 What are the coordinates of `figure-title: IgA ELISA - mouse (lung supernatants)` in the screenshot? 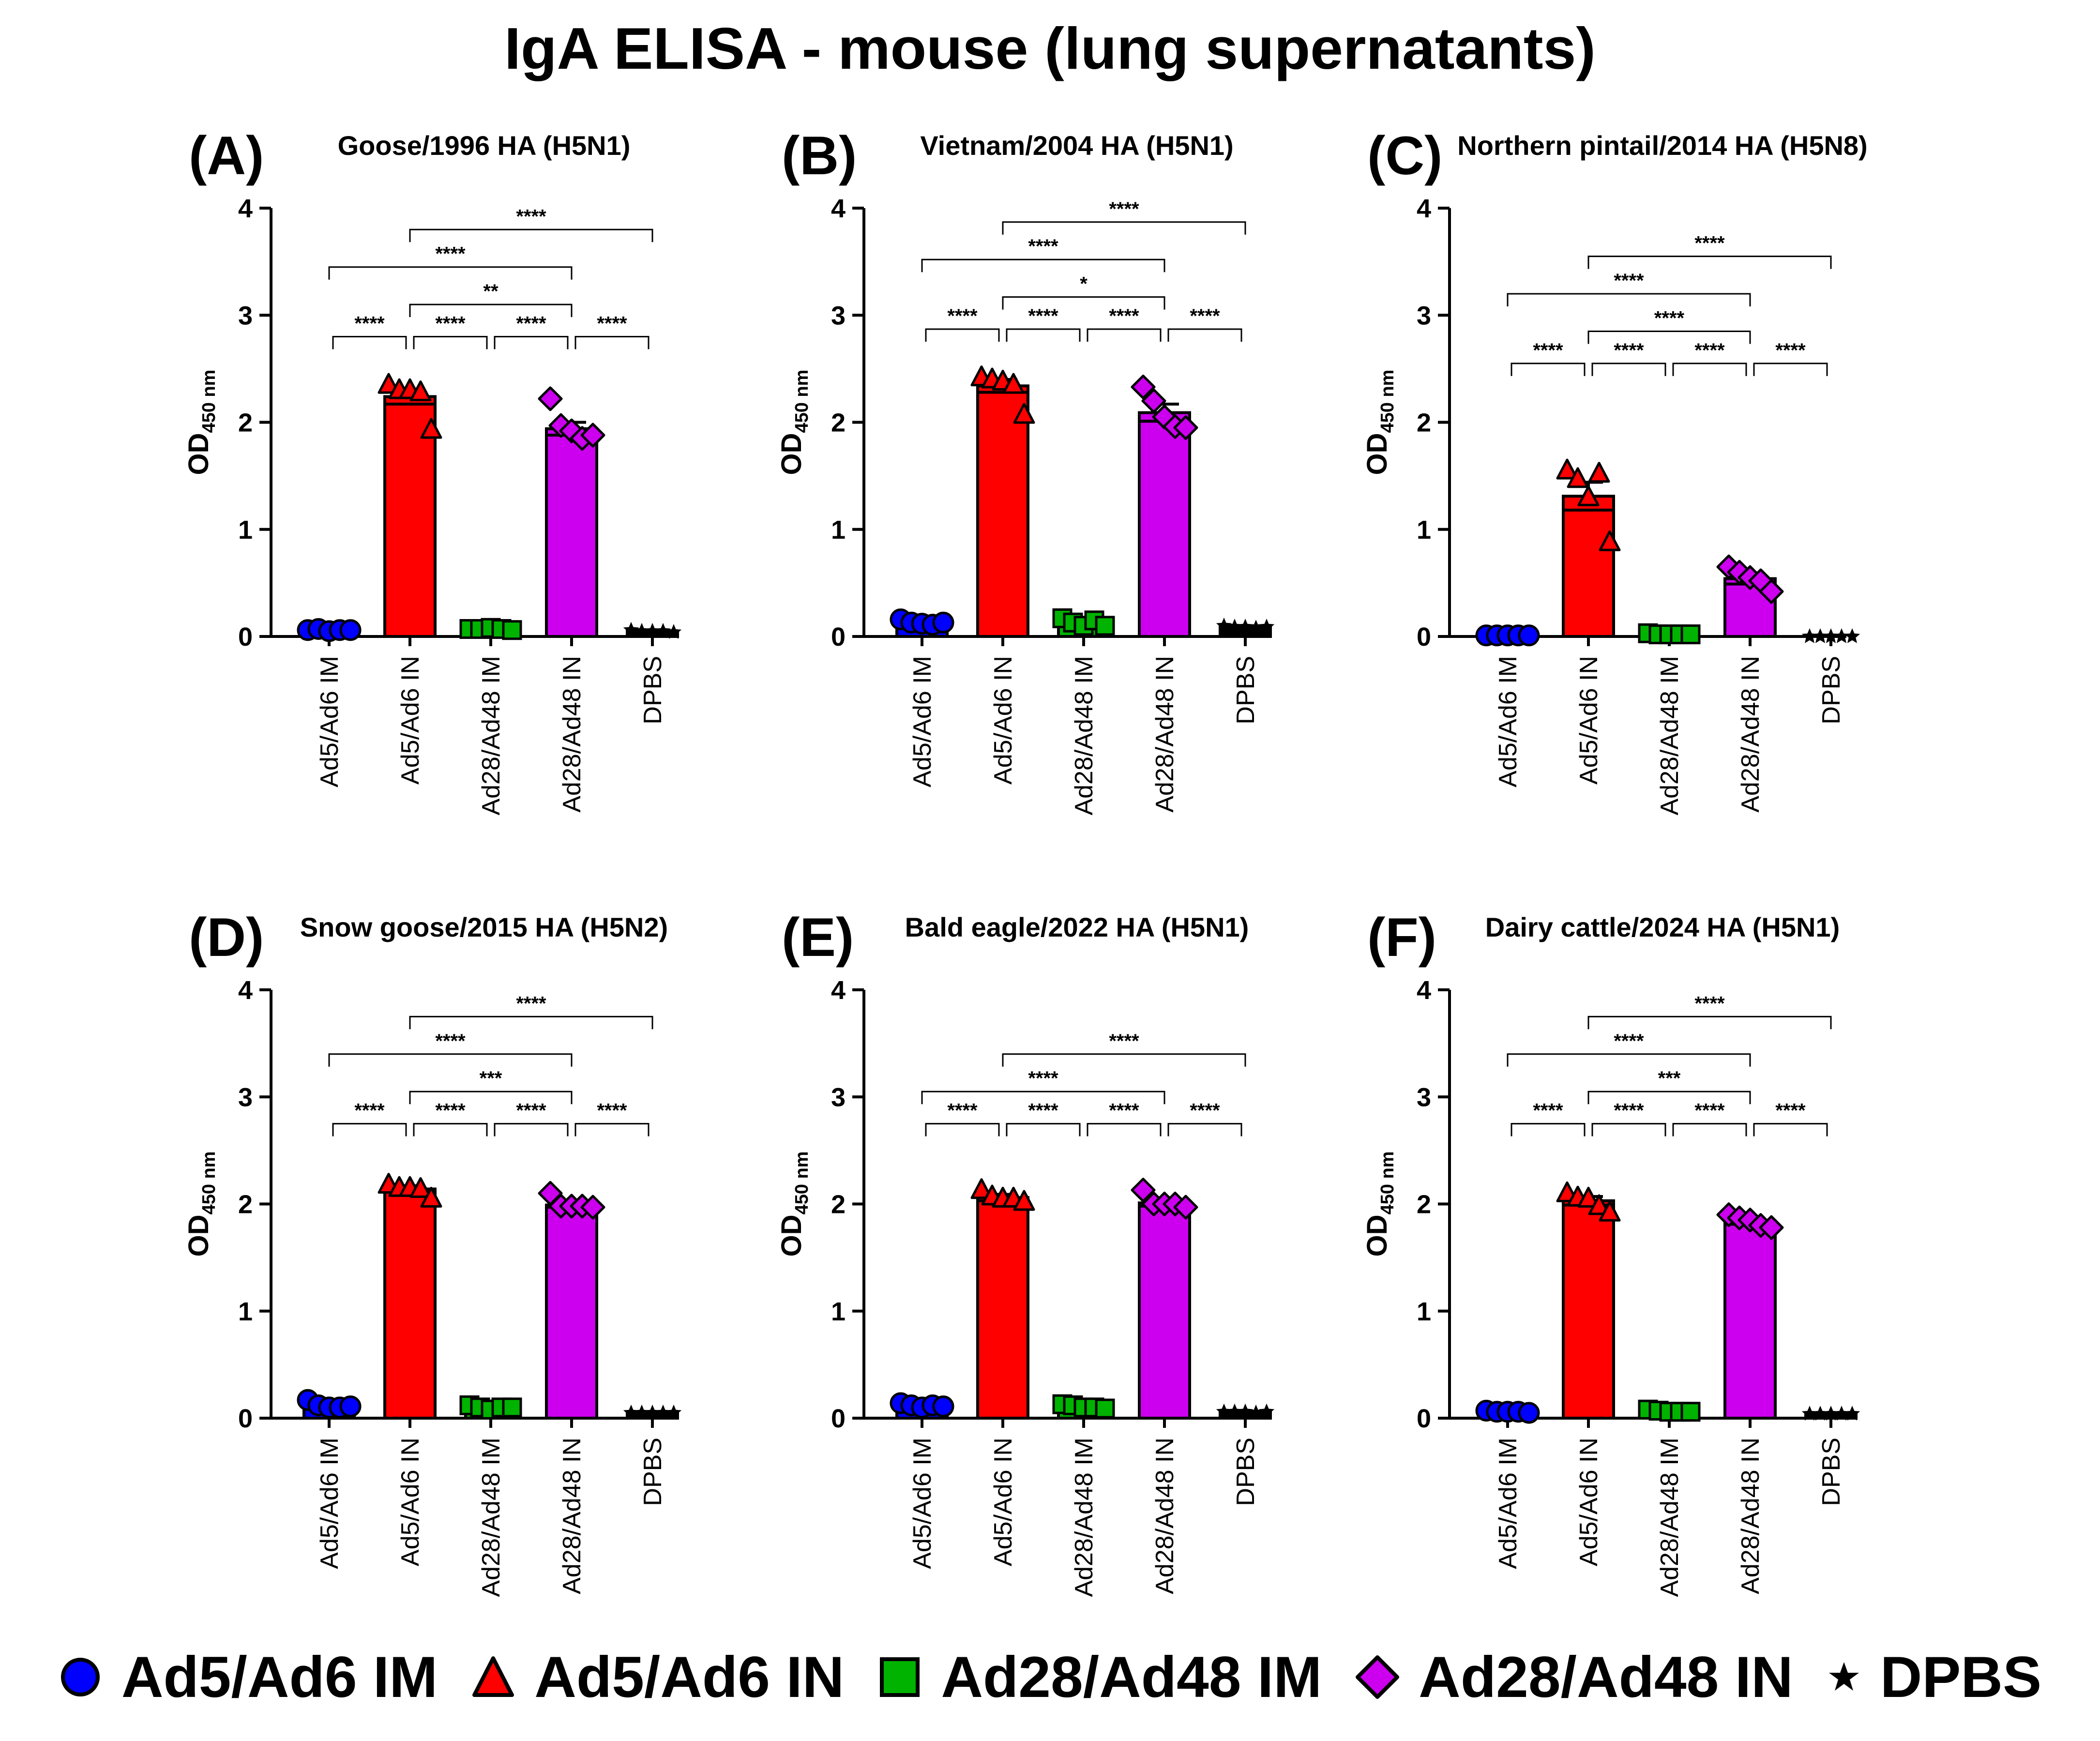 It's located at (1050, 48).